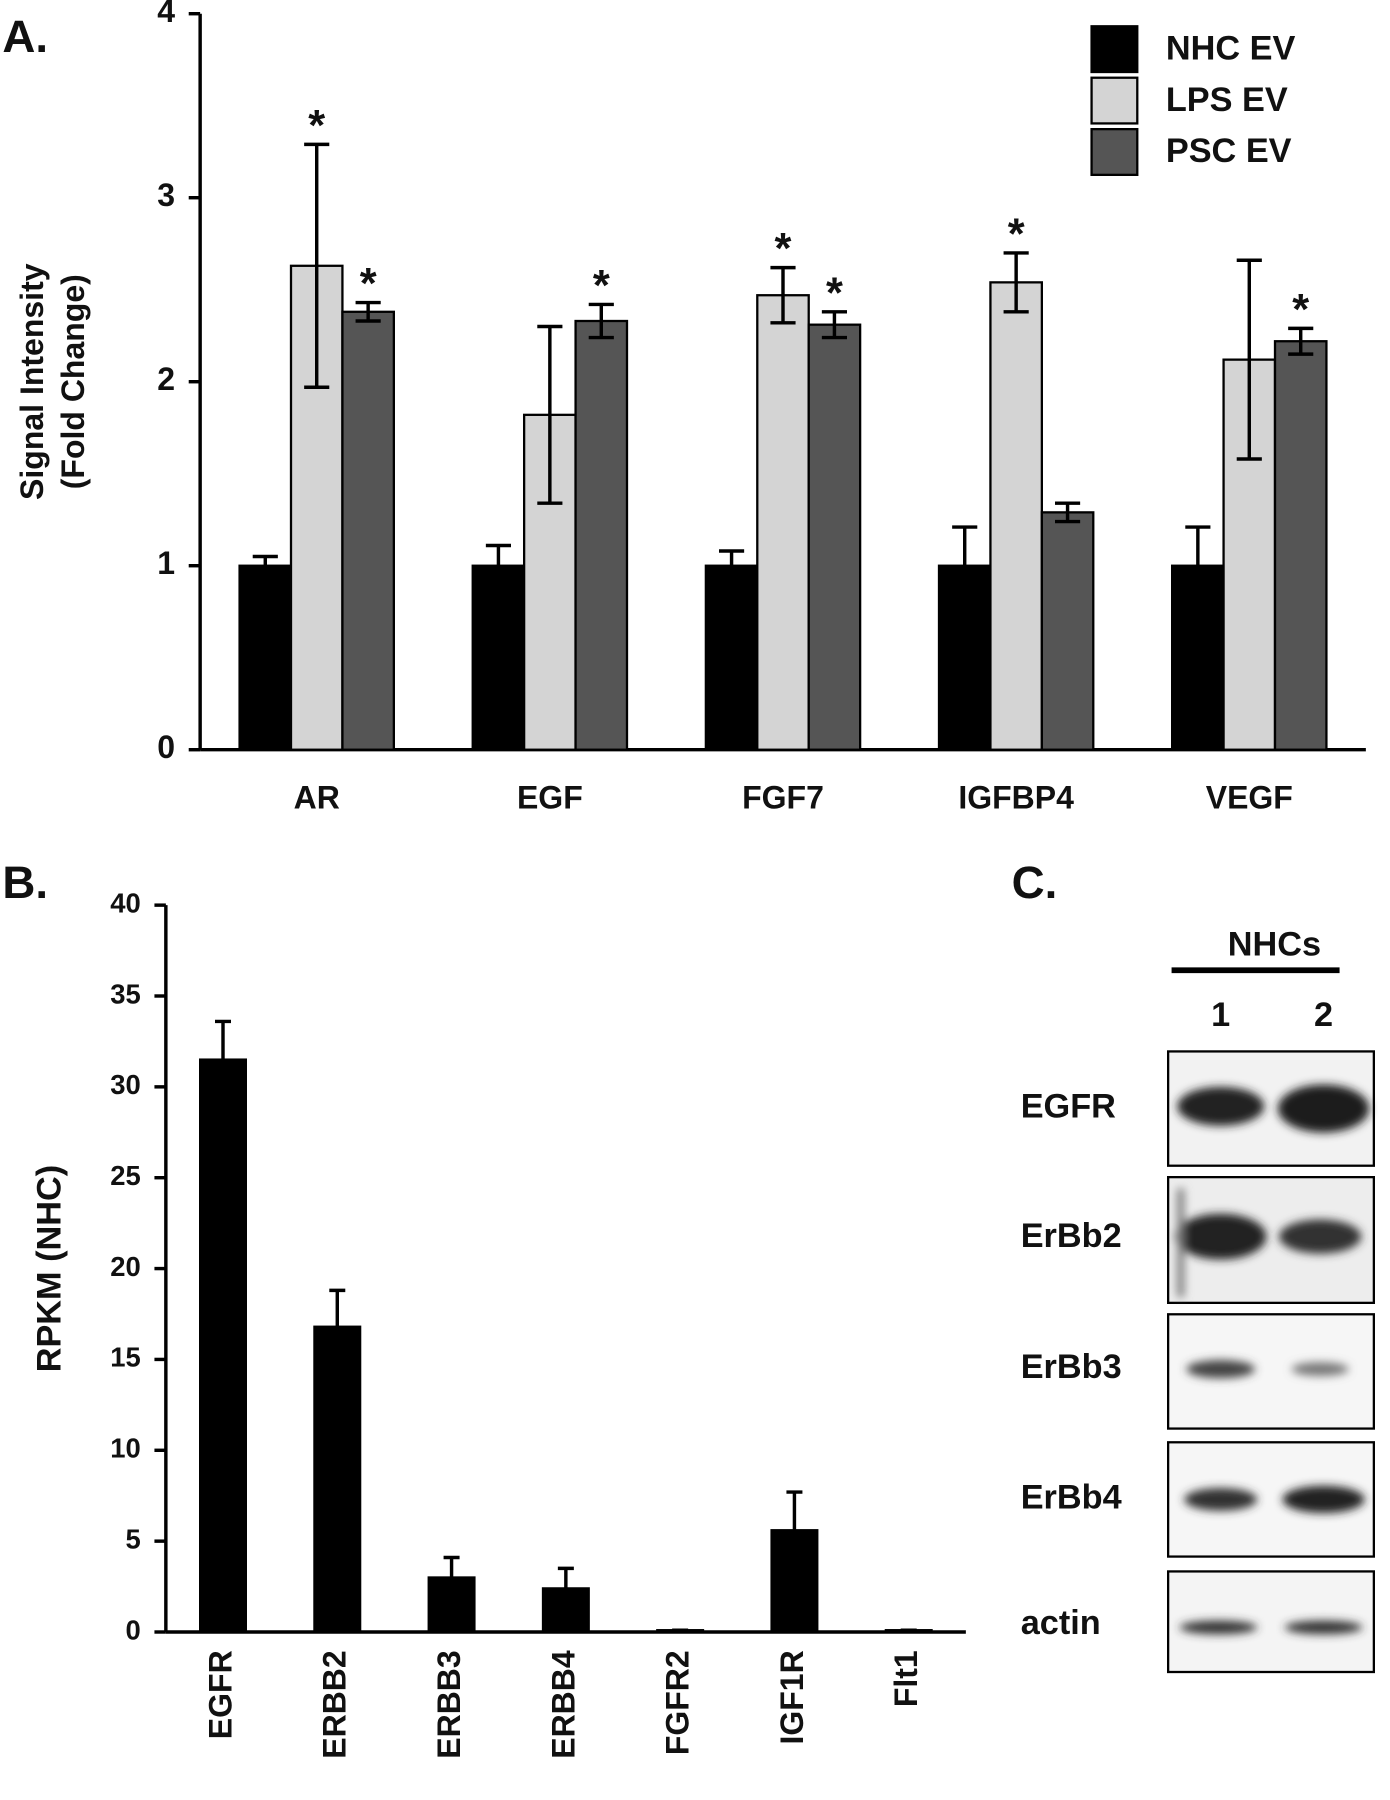  I want to click on blot-row-label: EGFR, so click(1068, 1107).